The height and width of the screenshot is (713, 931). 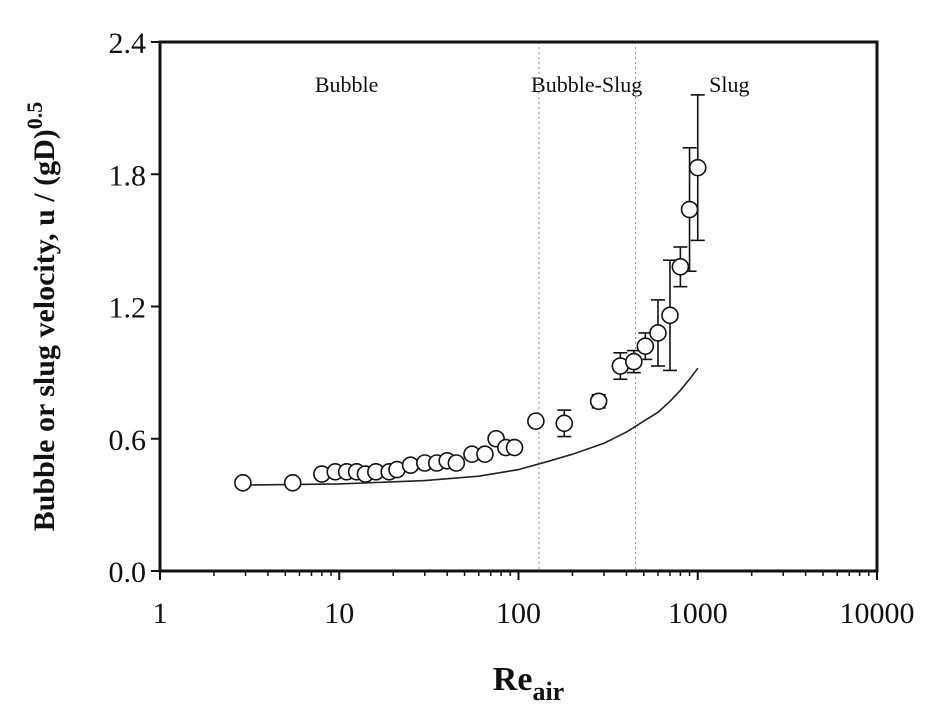 What do you see at coordinates (513, 679) in the screenshot?
I see `x-axis-title-main: Re` at bounding box center [513, 679].